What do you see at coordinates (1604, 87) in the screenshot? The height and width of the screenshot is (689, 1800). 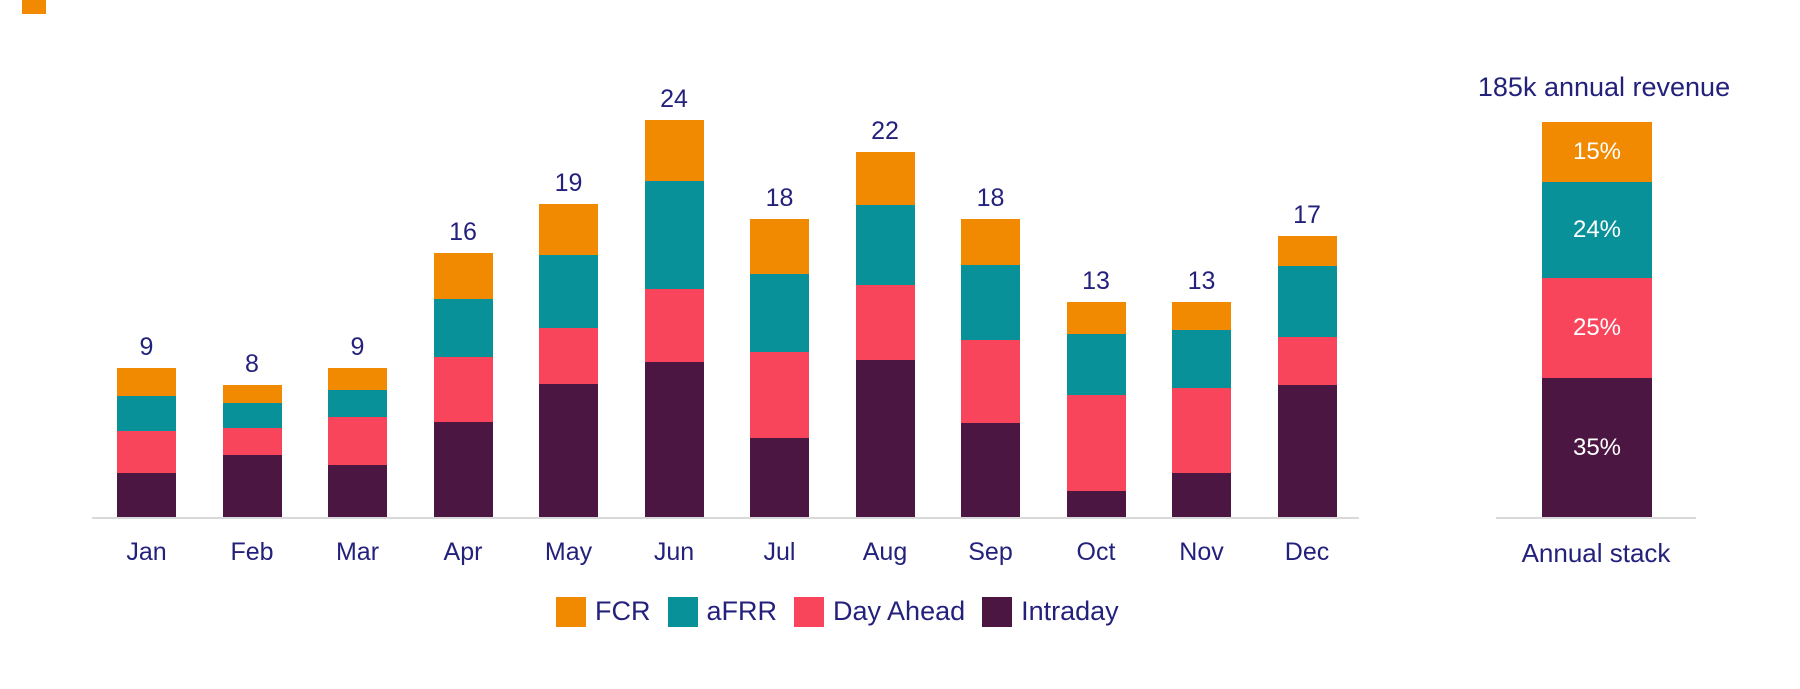 I see `annual-chart-title: 185k annual revenue` at bounding box center [1604, 87].